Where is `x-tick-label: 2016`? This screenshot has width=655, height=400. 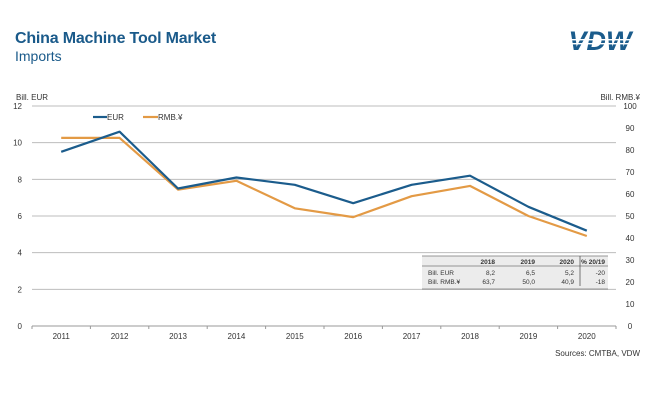 x-tick-label: 2016 is located at coordinates (353, 336).